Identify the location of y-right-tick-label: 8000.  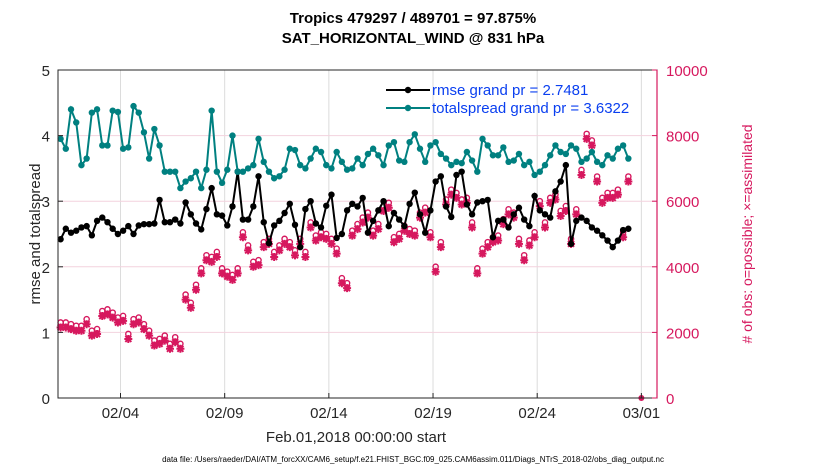
(682, 137).